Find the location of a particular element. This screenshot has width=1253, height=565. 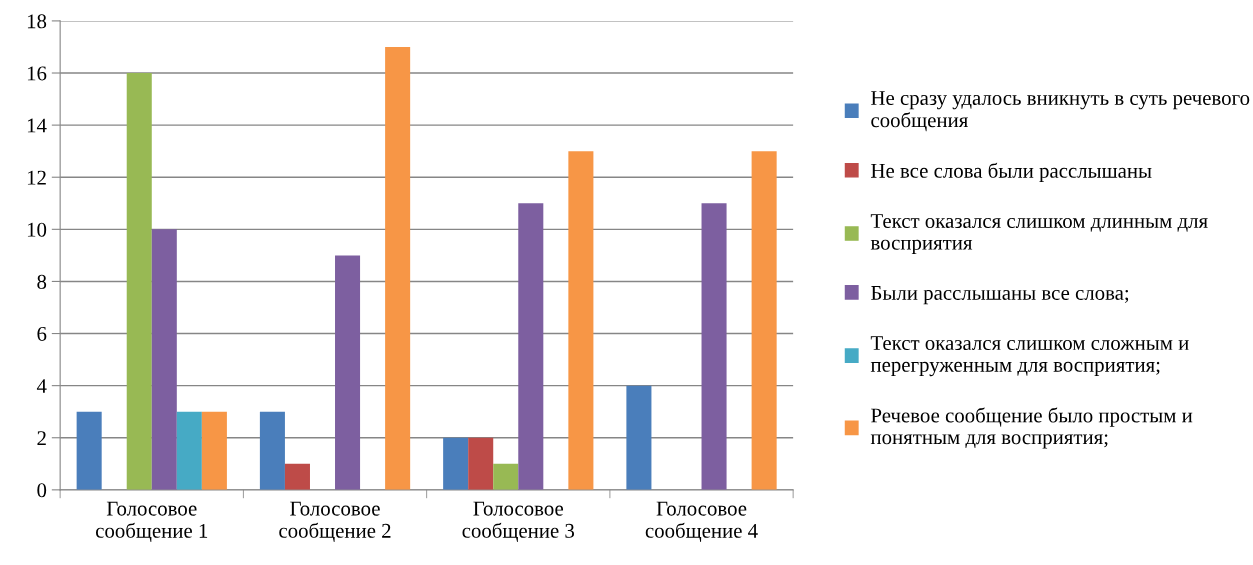

y-tick-label: 8 is located at coordinates (42, 281).